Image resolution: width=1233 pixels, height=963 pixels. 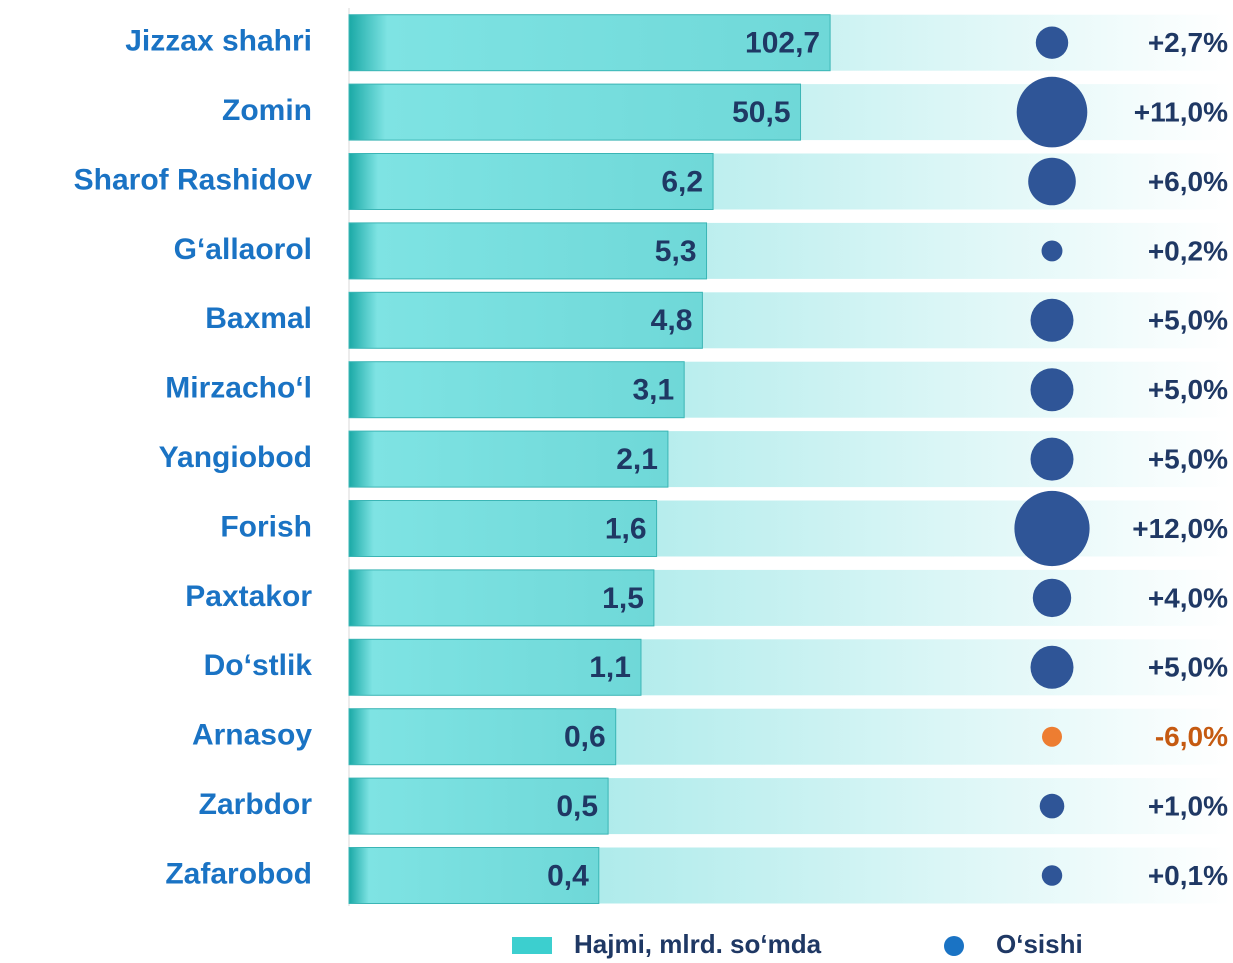 What do you see at coordinates (1188, 42) in the screenshot?
I see `growth-label: +2,7%` at bounding box center [1188, 42].